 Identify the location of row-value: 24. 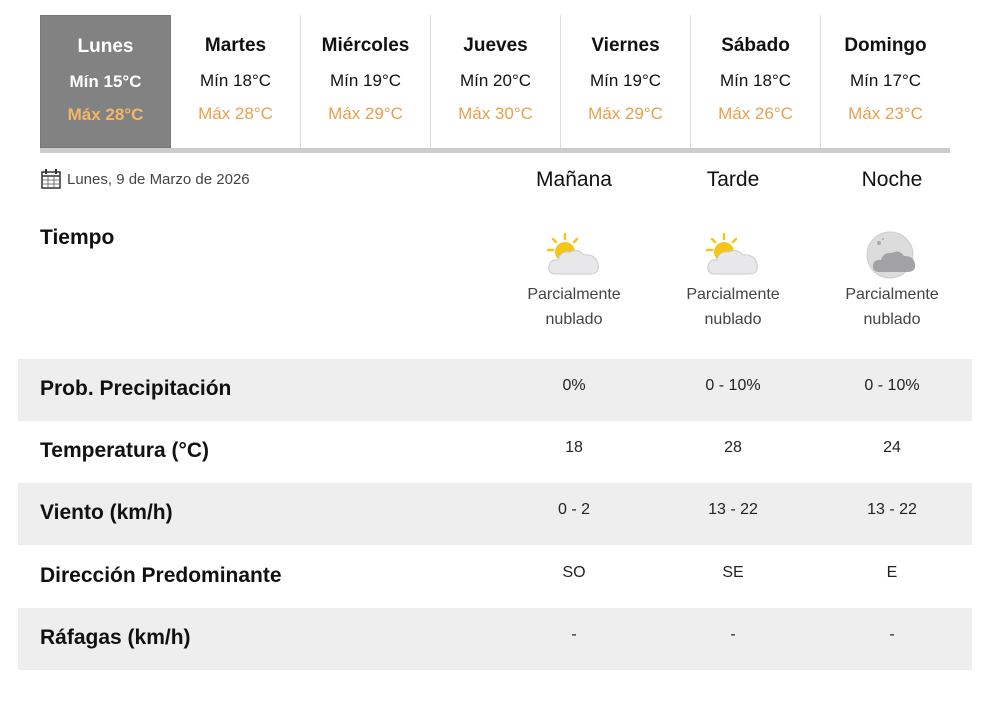
(892, 447).